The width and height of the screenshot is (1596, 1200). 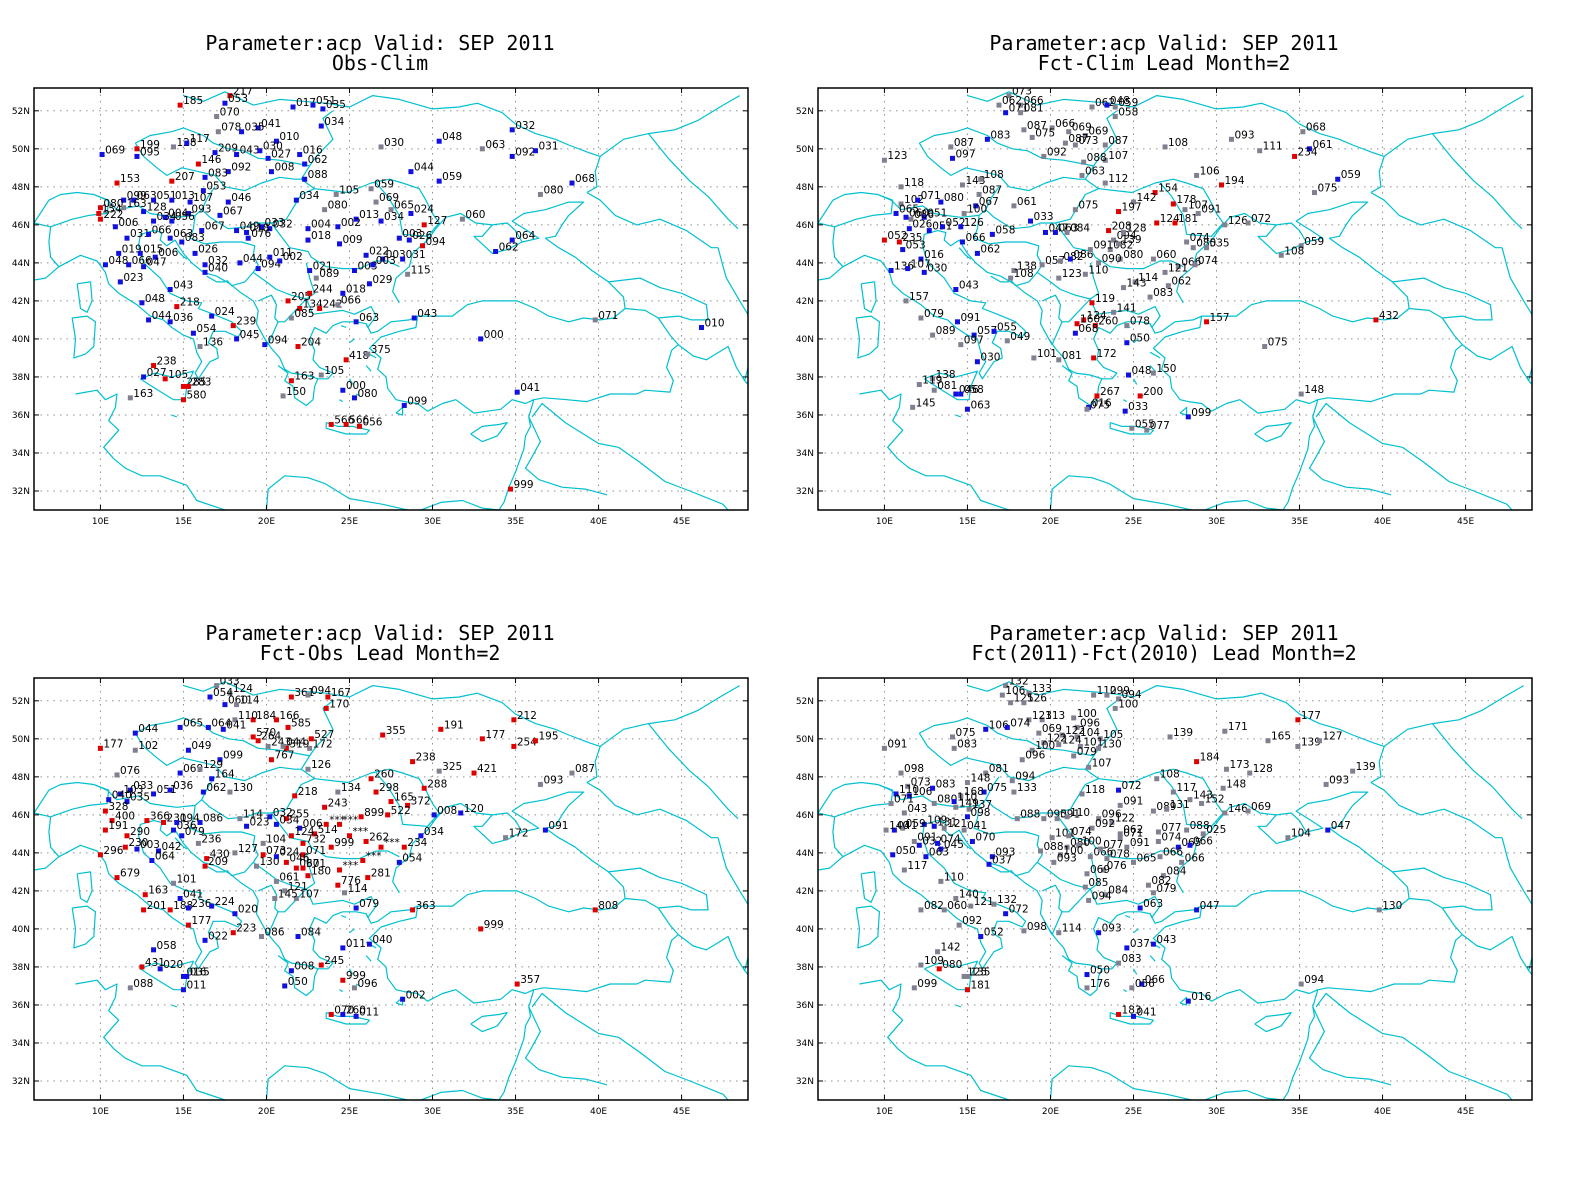 What do you see at coordinates (1392, 906) in the screenshot?
I see `station-value: 130` at bounding box center [1392, 906].